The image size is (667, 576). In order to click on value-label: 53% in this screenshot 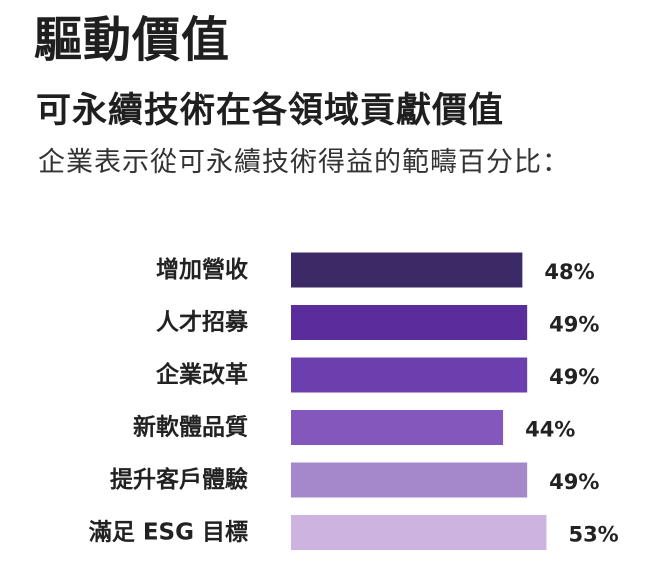, I will do `click(593, 535)`.